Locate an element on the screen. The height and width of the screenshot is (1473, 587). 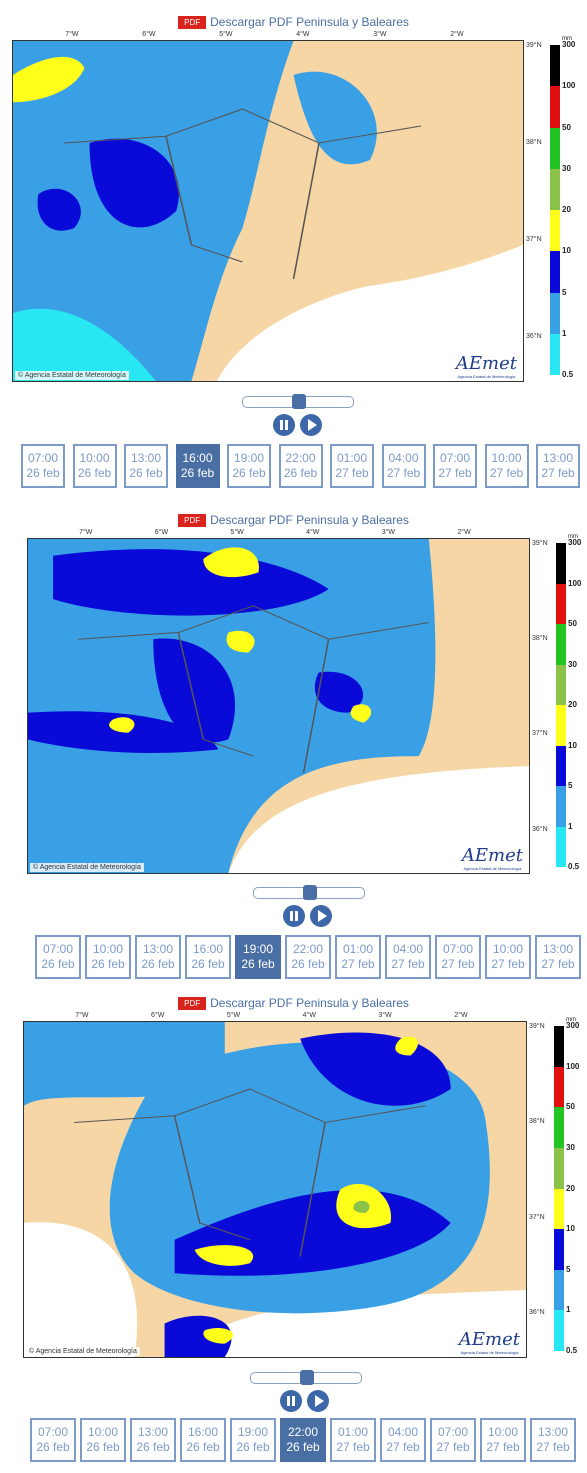
longitude-label: 4°W is located at coordinates (309, 1015).